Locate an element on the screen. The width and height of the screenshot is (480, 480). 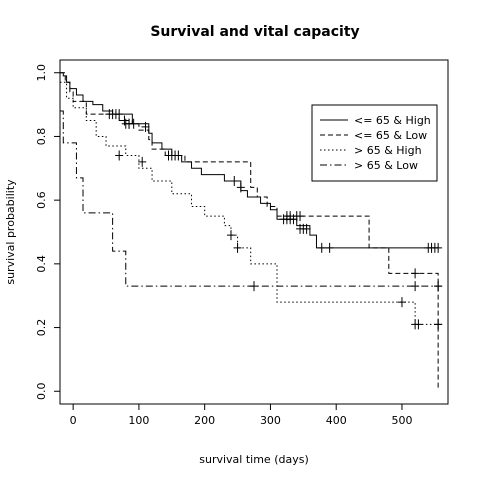
y-tick-label: 0.6 is located at coordinates (41, 200).